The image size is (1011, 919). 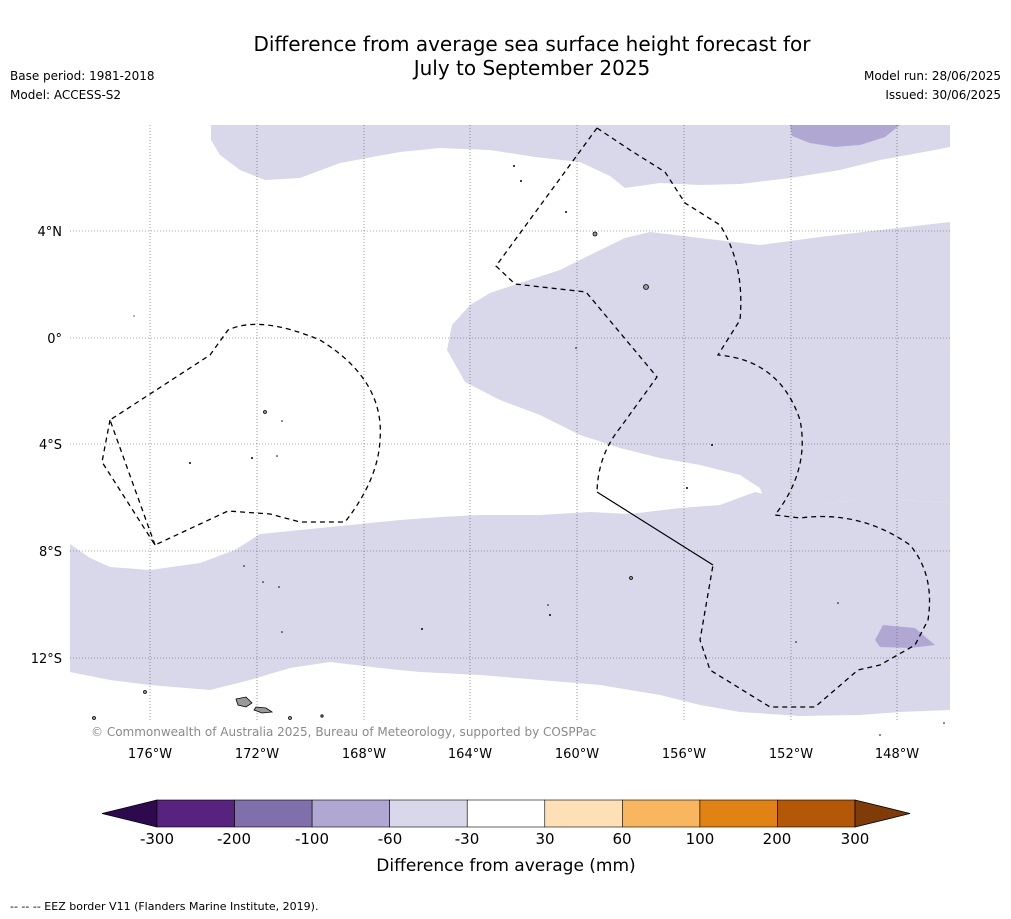 What do you see at coordinates (845, 136) in the screenshot?
I see `anomaly-region-ne-medium` at bounding box center [845, 136].